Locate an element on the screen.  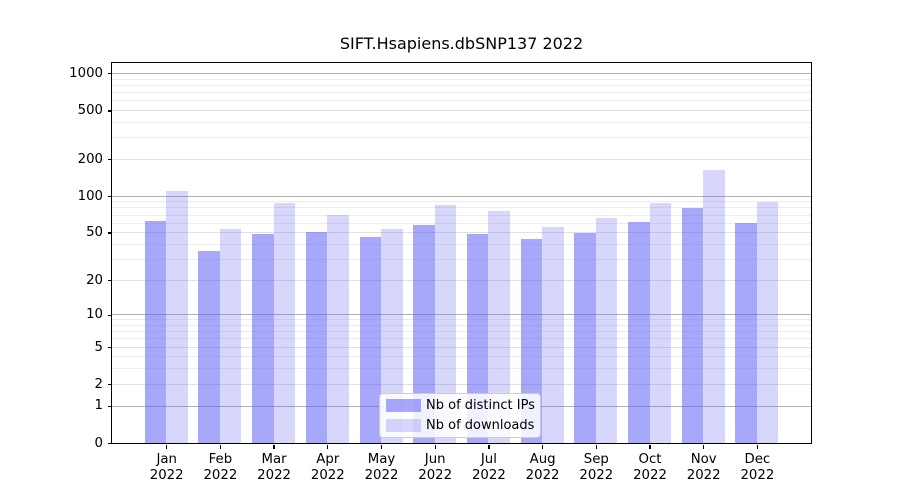
bar-aug-distinct-ips is located at coordinates (531, 341).